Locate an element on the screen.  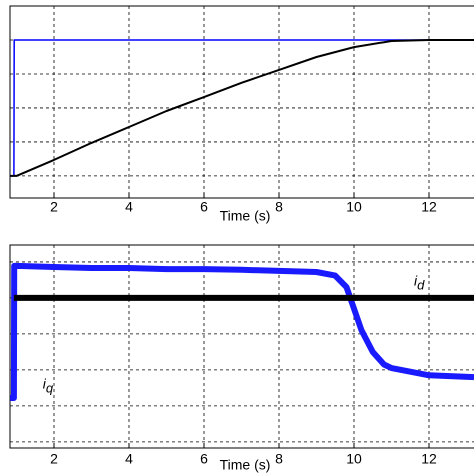
annotation: iq is located at coordinates (48, 385).